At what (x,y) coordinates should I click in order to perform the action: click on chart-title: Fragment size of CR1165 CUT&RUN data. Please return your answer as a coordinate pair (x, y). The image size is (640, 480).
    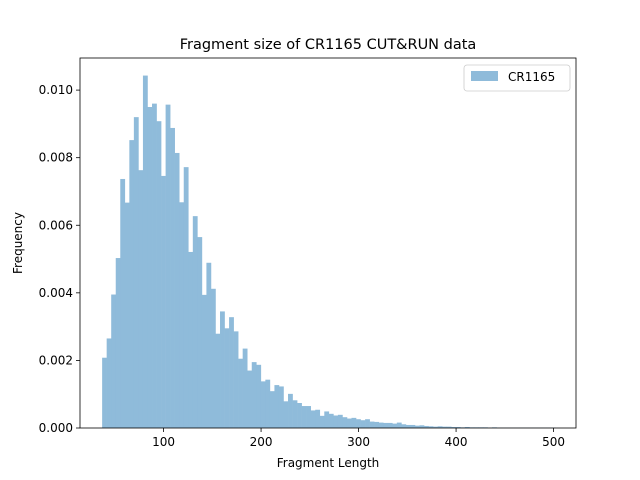
    Looking at the image, I should click on (328, 45).